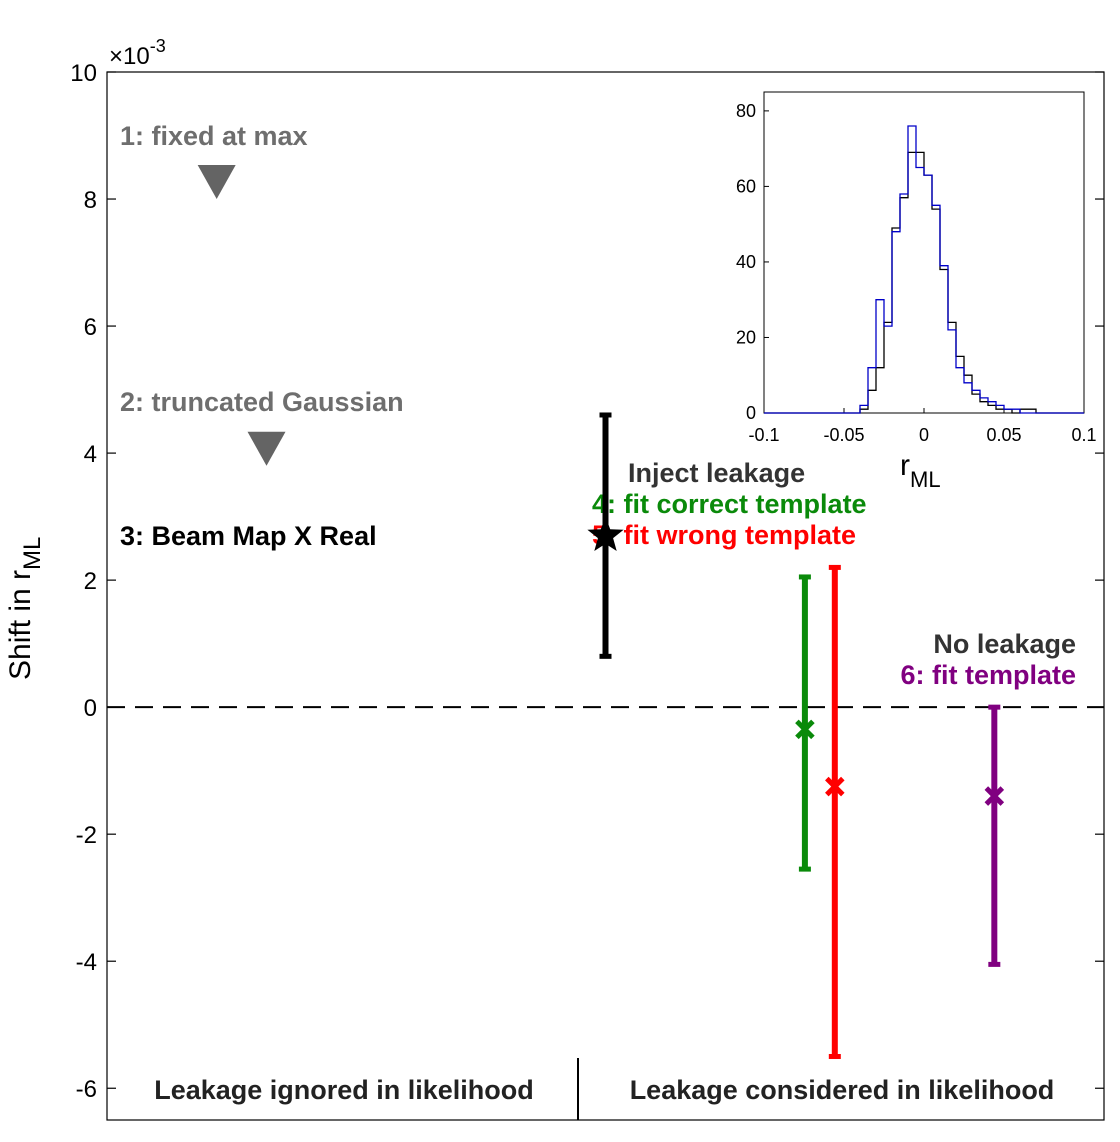 The image size is (1120, 1142). What do you see at coordinates (1003, 435) in the screenshot?
I see `inset-x-tick-label: 0.05` at bounding box center [1003, 435].